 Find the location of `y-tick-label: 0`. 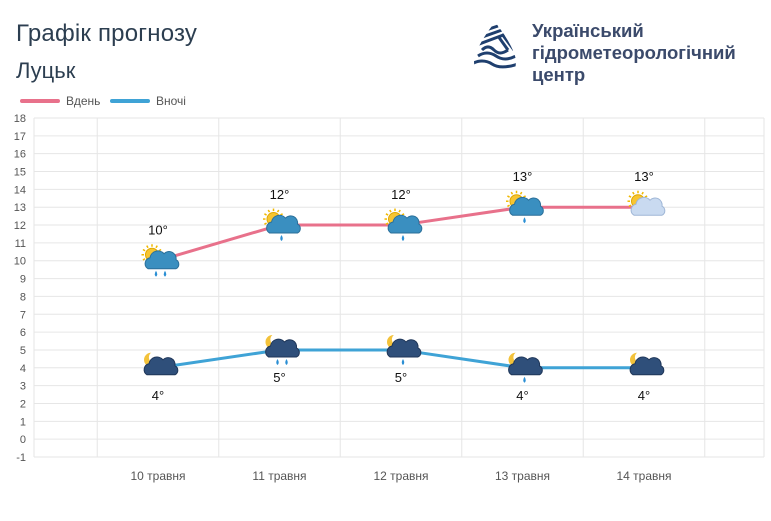

y-tick-label: 0 is located at coordinates (23, 440).